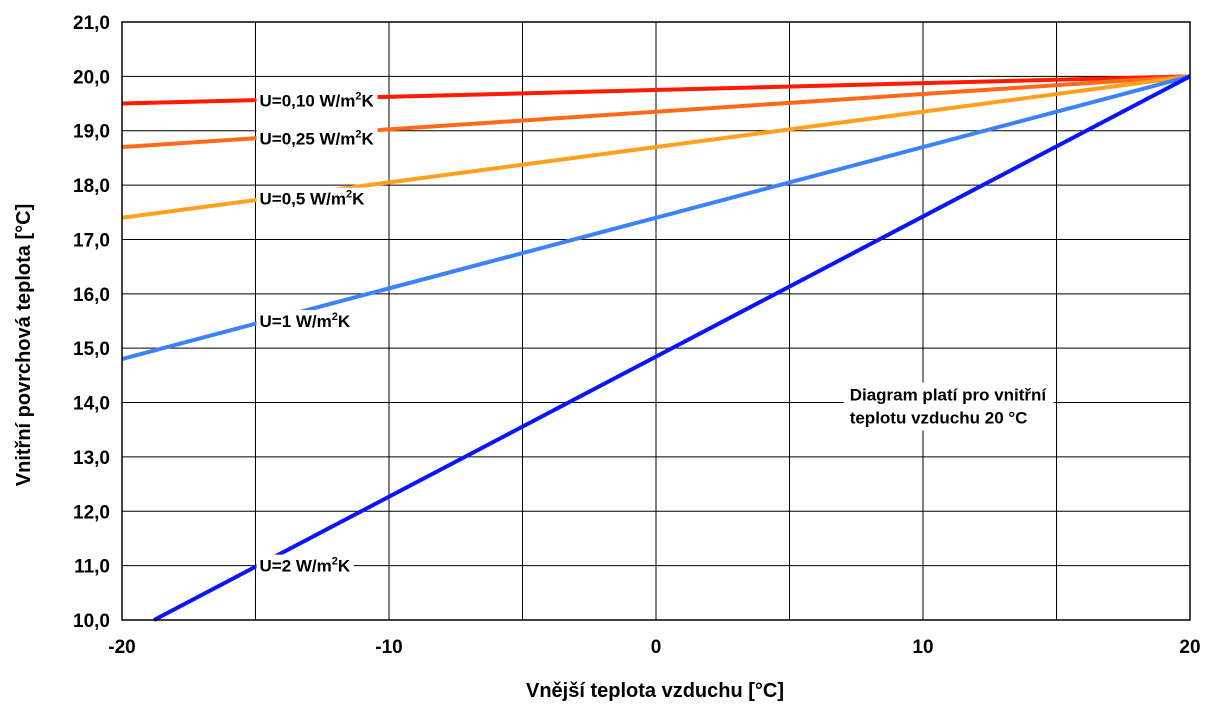  I want to click on series-label-text: U=0,5 W/m2K, so click(313, 199).